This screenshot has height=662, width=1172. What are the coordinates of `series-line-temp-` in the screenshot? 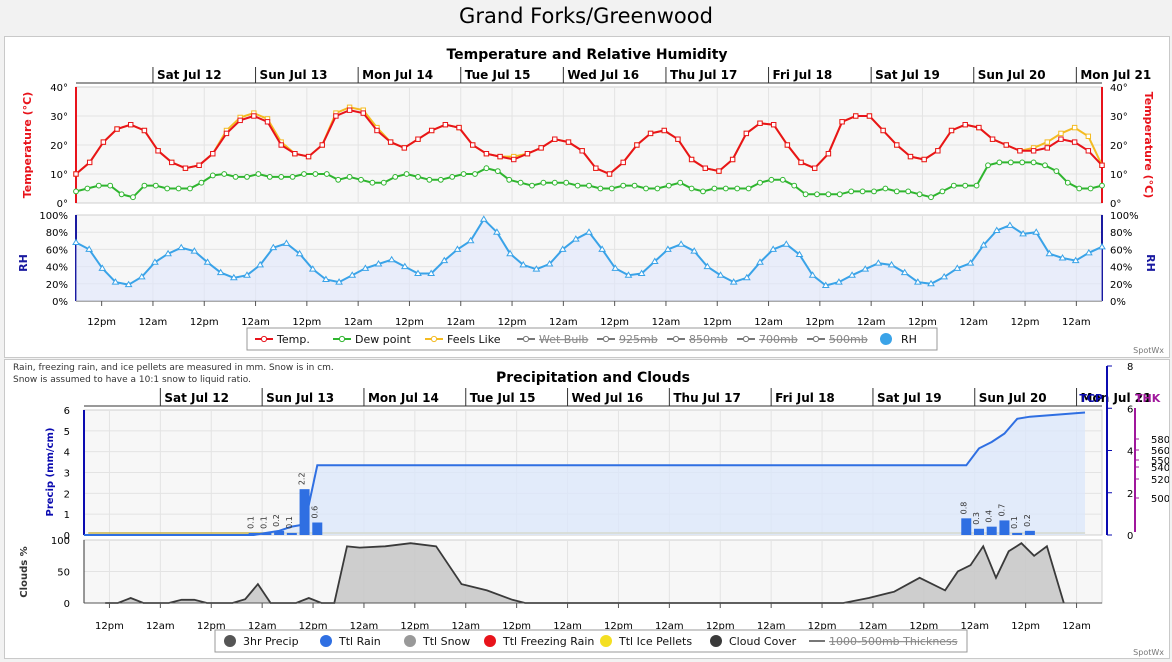 It's located at (589, 142).